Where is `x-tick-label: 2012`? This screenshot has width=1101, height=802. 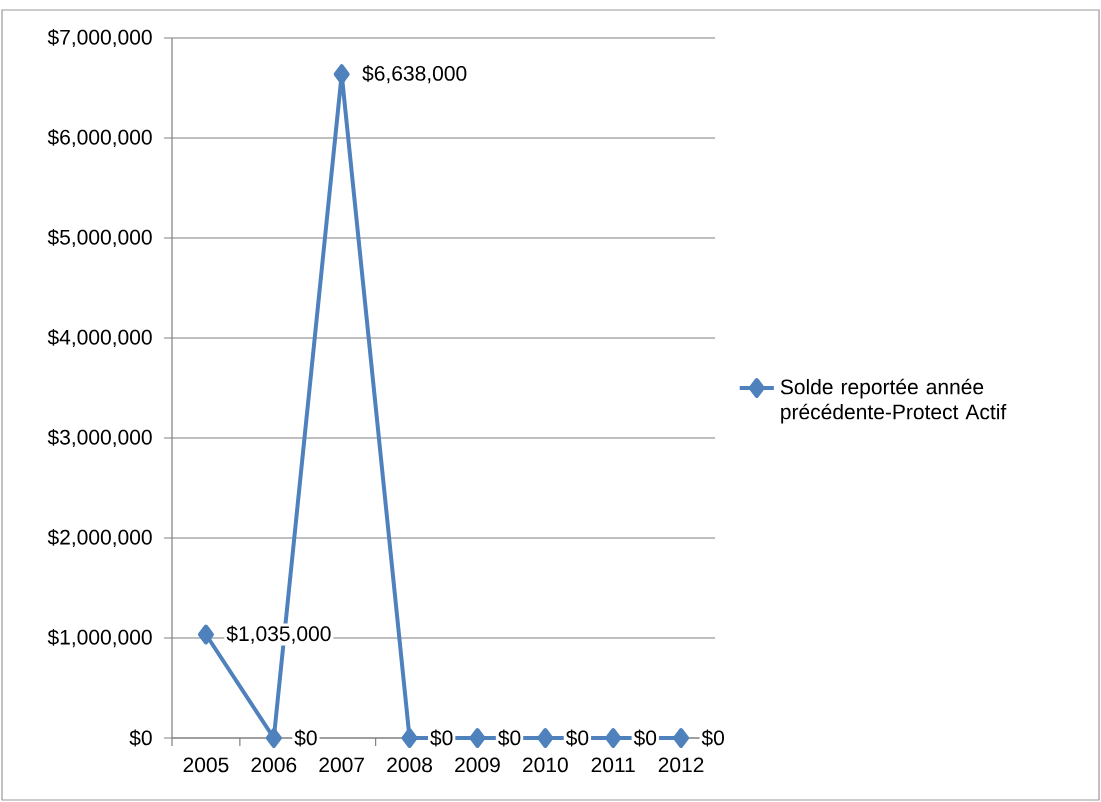
x-tick-label: 2012 is located at coordinates (681, 765).